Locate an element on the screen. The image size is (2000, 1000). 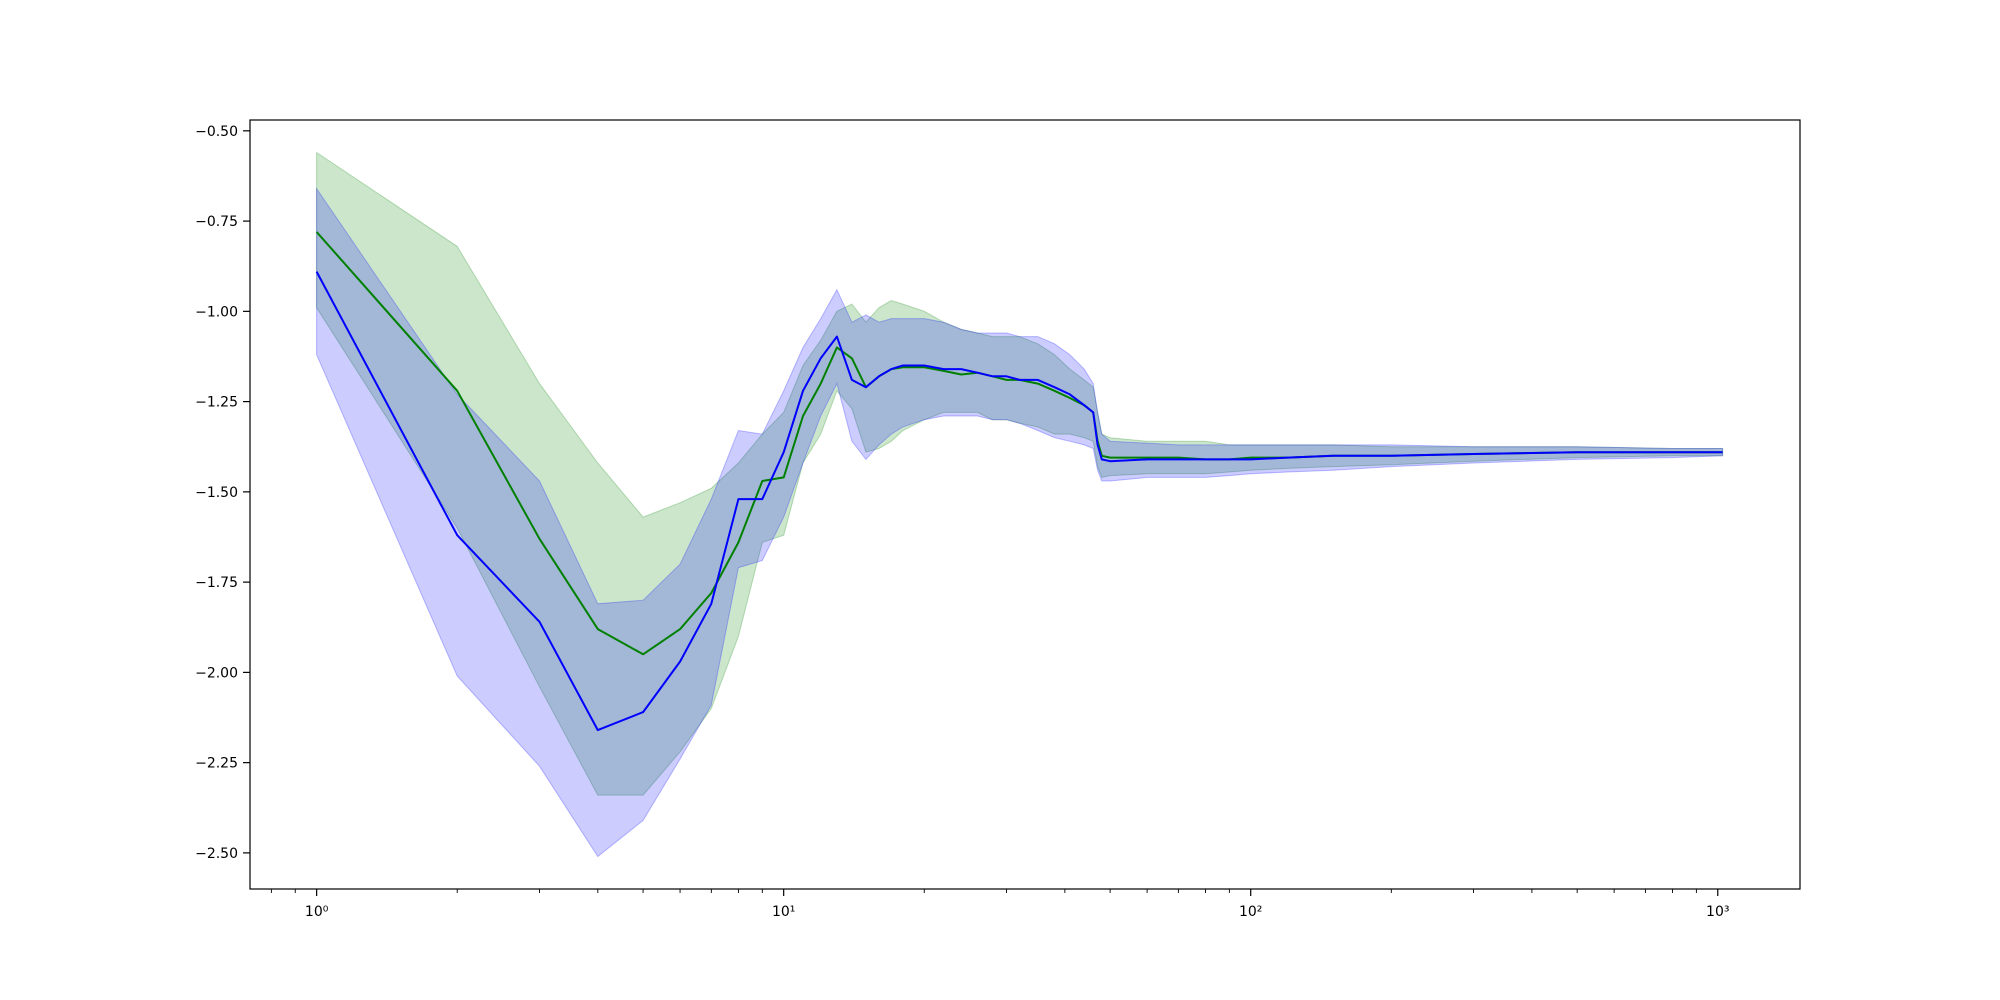
y-tick-label: −0.50 is located at coordinates (216, 132).